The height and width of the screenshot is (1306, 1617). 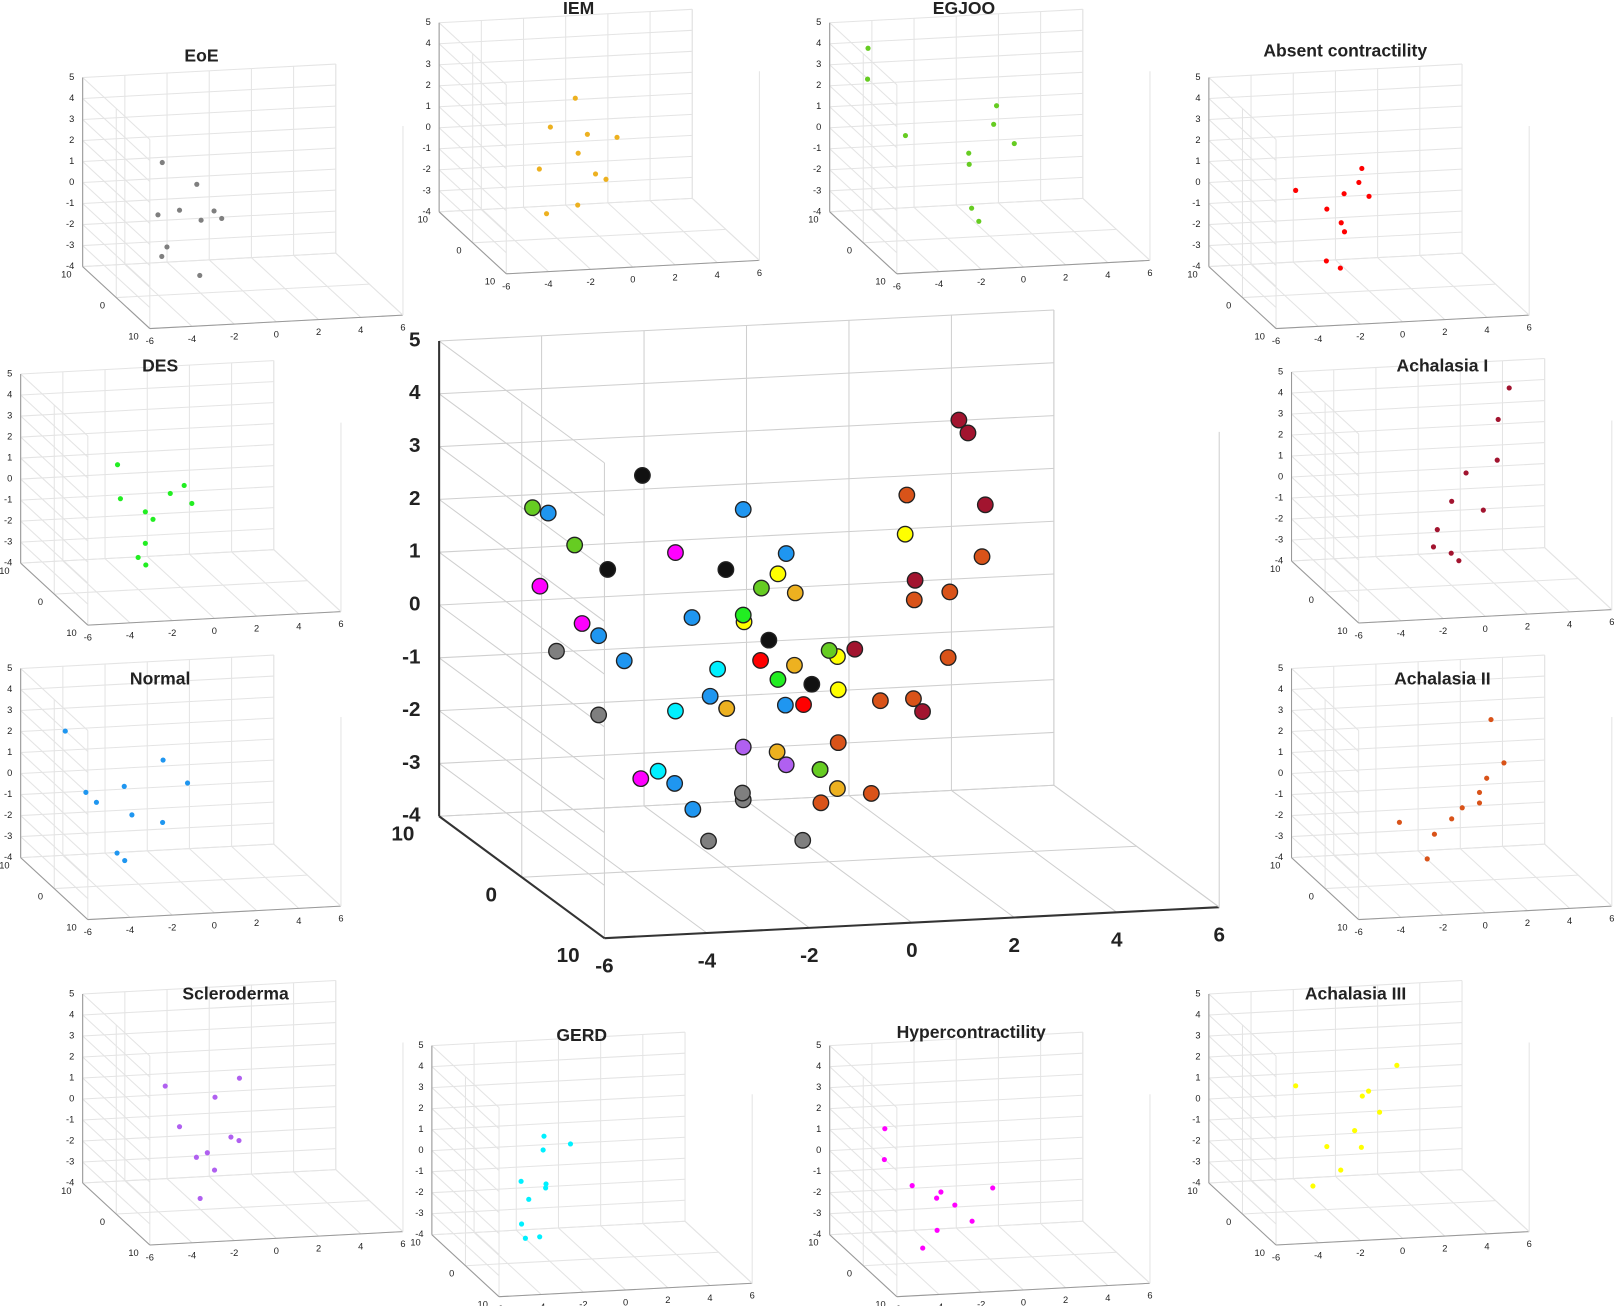 I want to click on x-axis, so click(x=1023, y=1290).